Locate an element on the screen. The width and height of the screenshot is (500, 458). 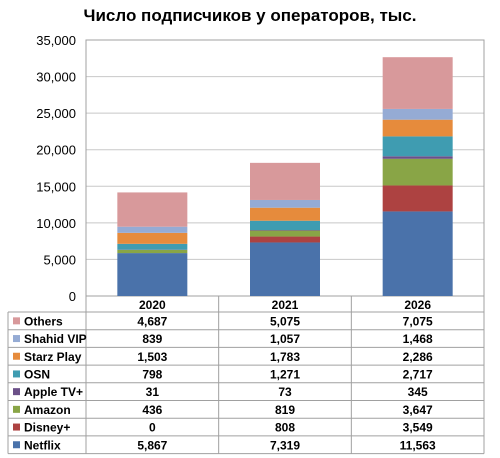
legend-label: Amazon is located at coordinates (47, 410).